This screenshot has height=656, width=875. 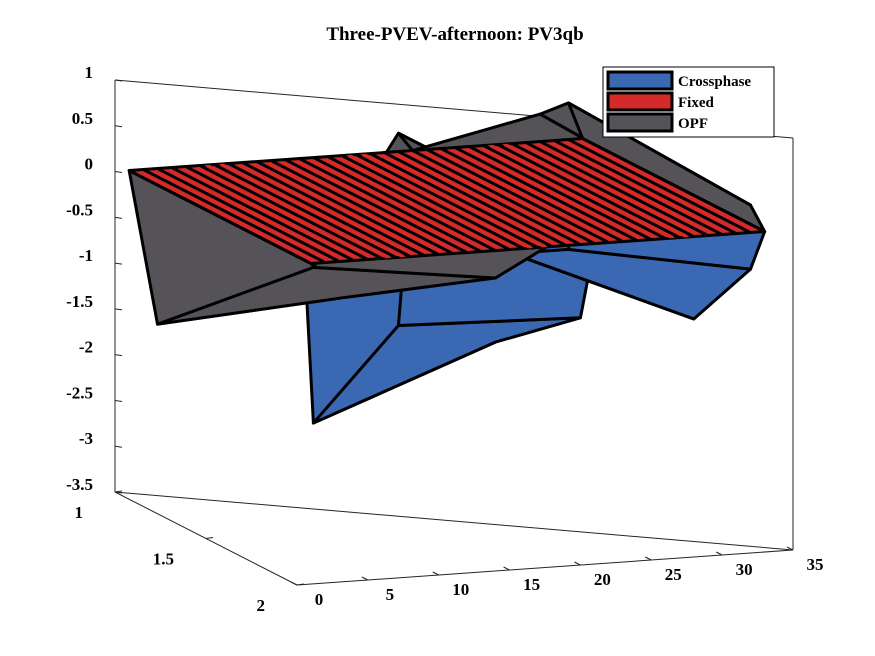 I want to click on z-tick-label: -2.5, so click(x=79, y=392).